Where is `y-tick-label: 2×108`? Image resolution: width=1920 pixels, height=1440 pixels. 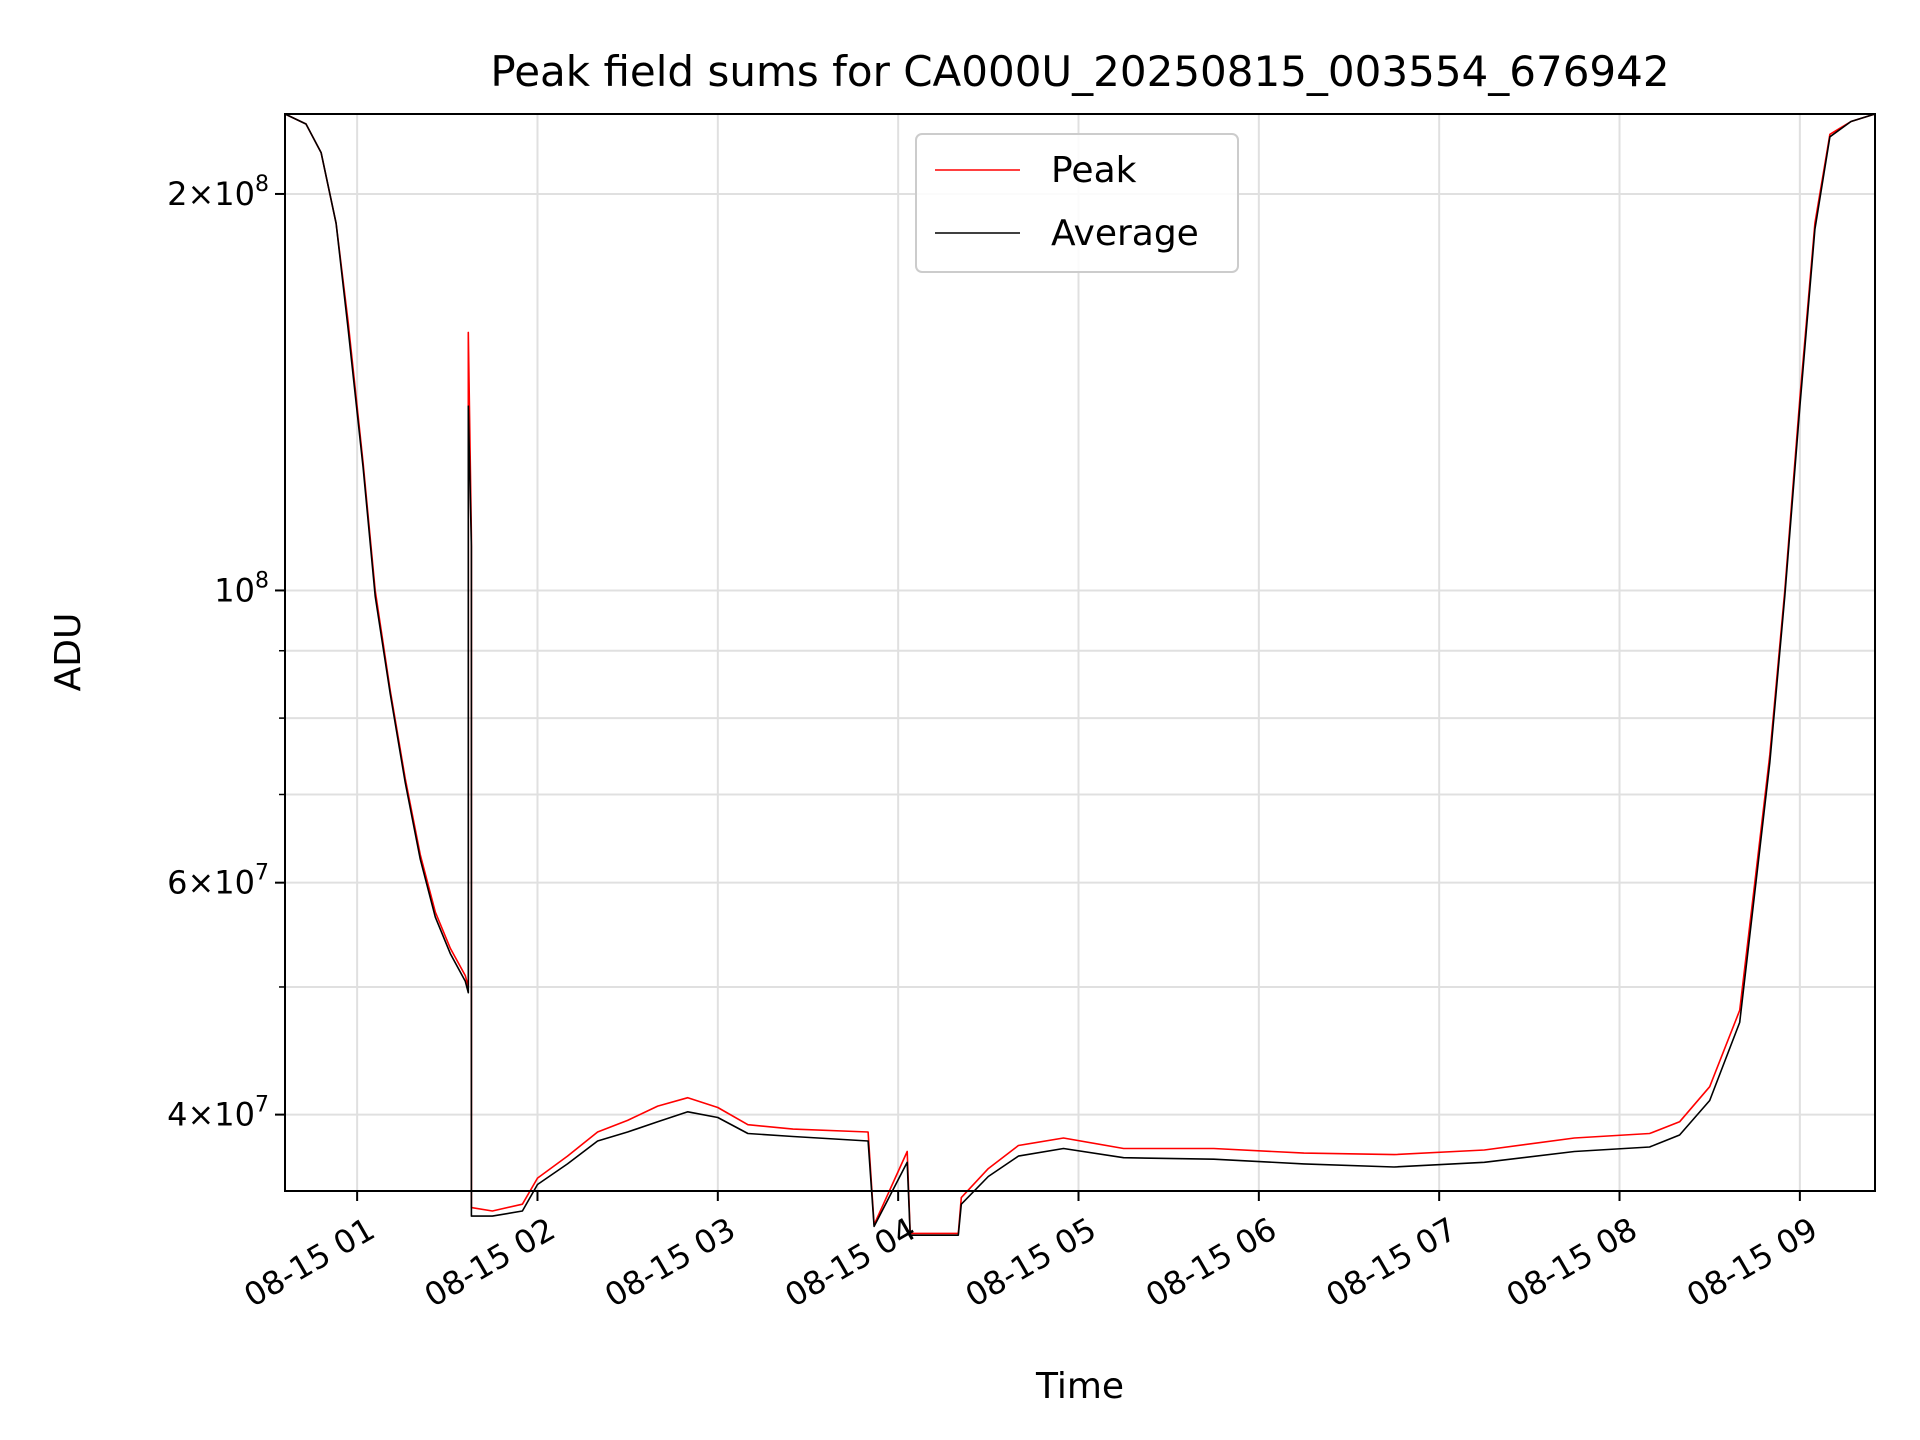
y-tick-label: 2×108 is located at coordinates (218, 192).